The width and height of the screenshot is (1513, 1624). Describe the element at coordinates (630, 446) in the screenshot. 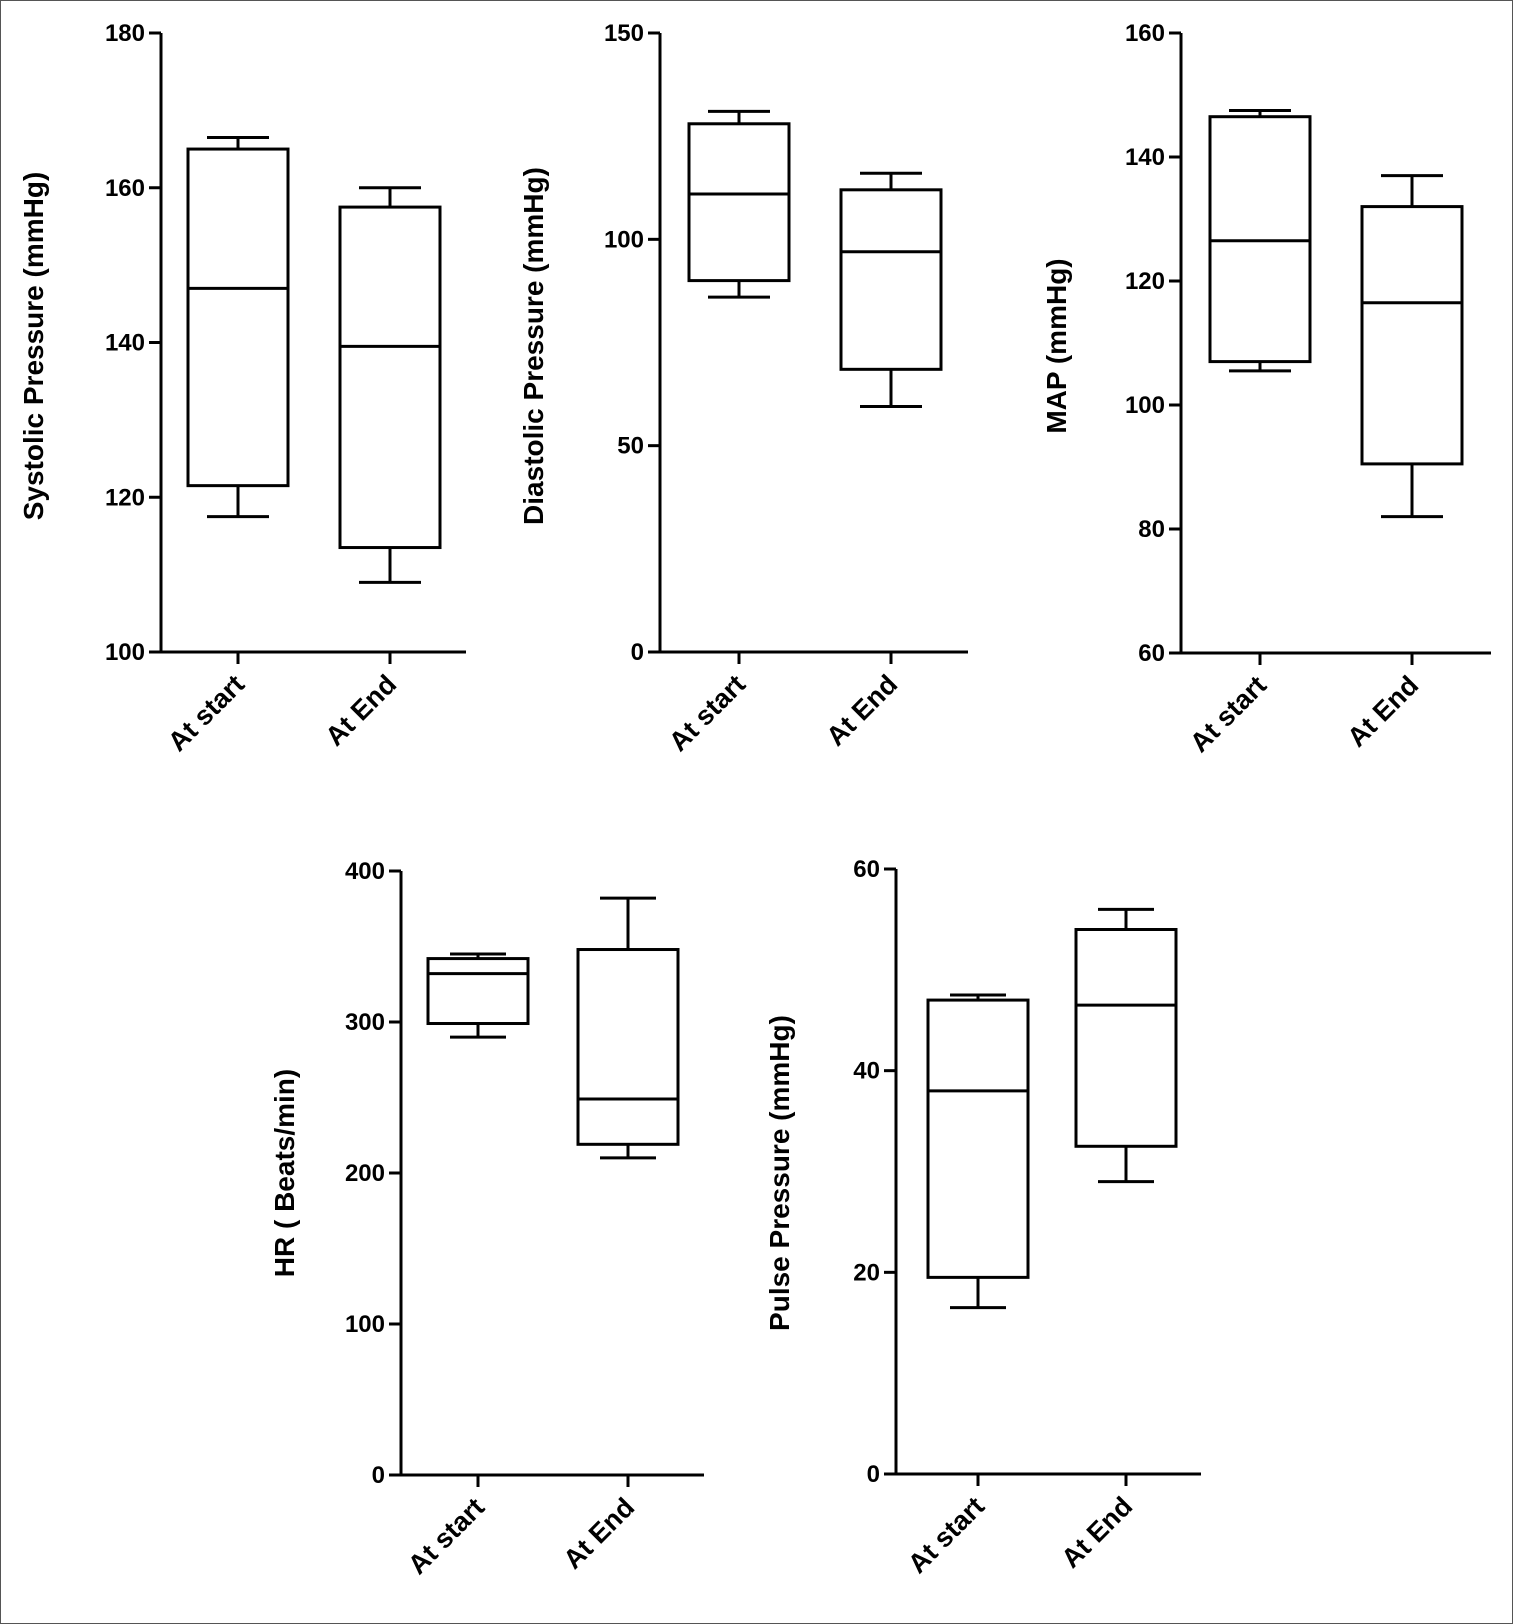

I see `y-tick-label: 50` at that location.